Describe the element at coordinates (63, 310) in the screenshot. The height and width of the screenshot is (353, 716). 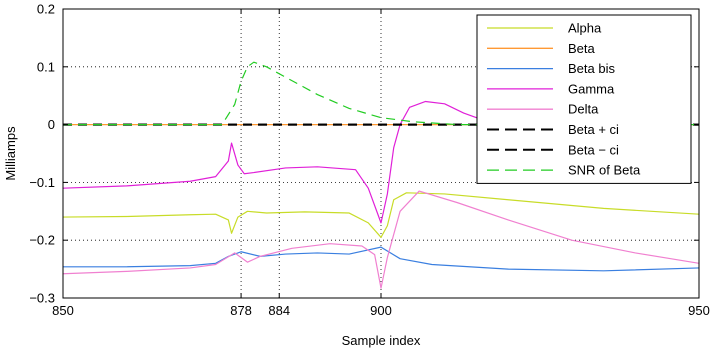
I see `x-tick-label: 850` at that location.